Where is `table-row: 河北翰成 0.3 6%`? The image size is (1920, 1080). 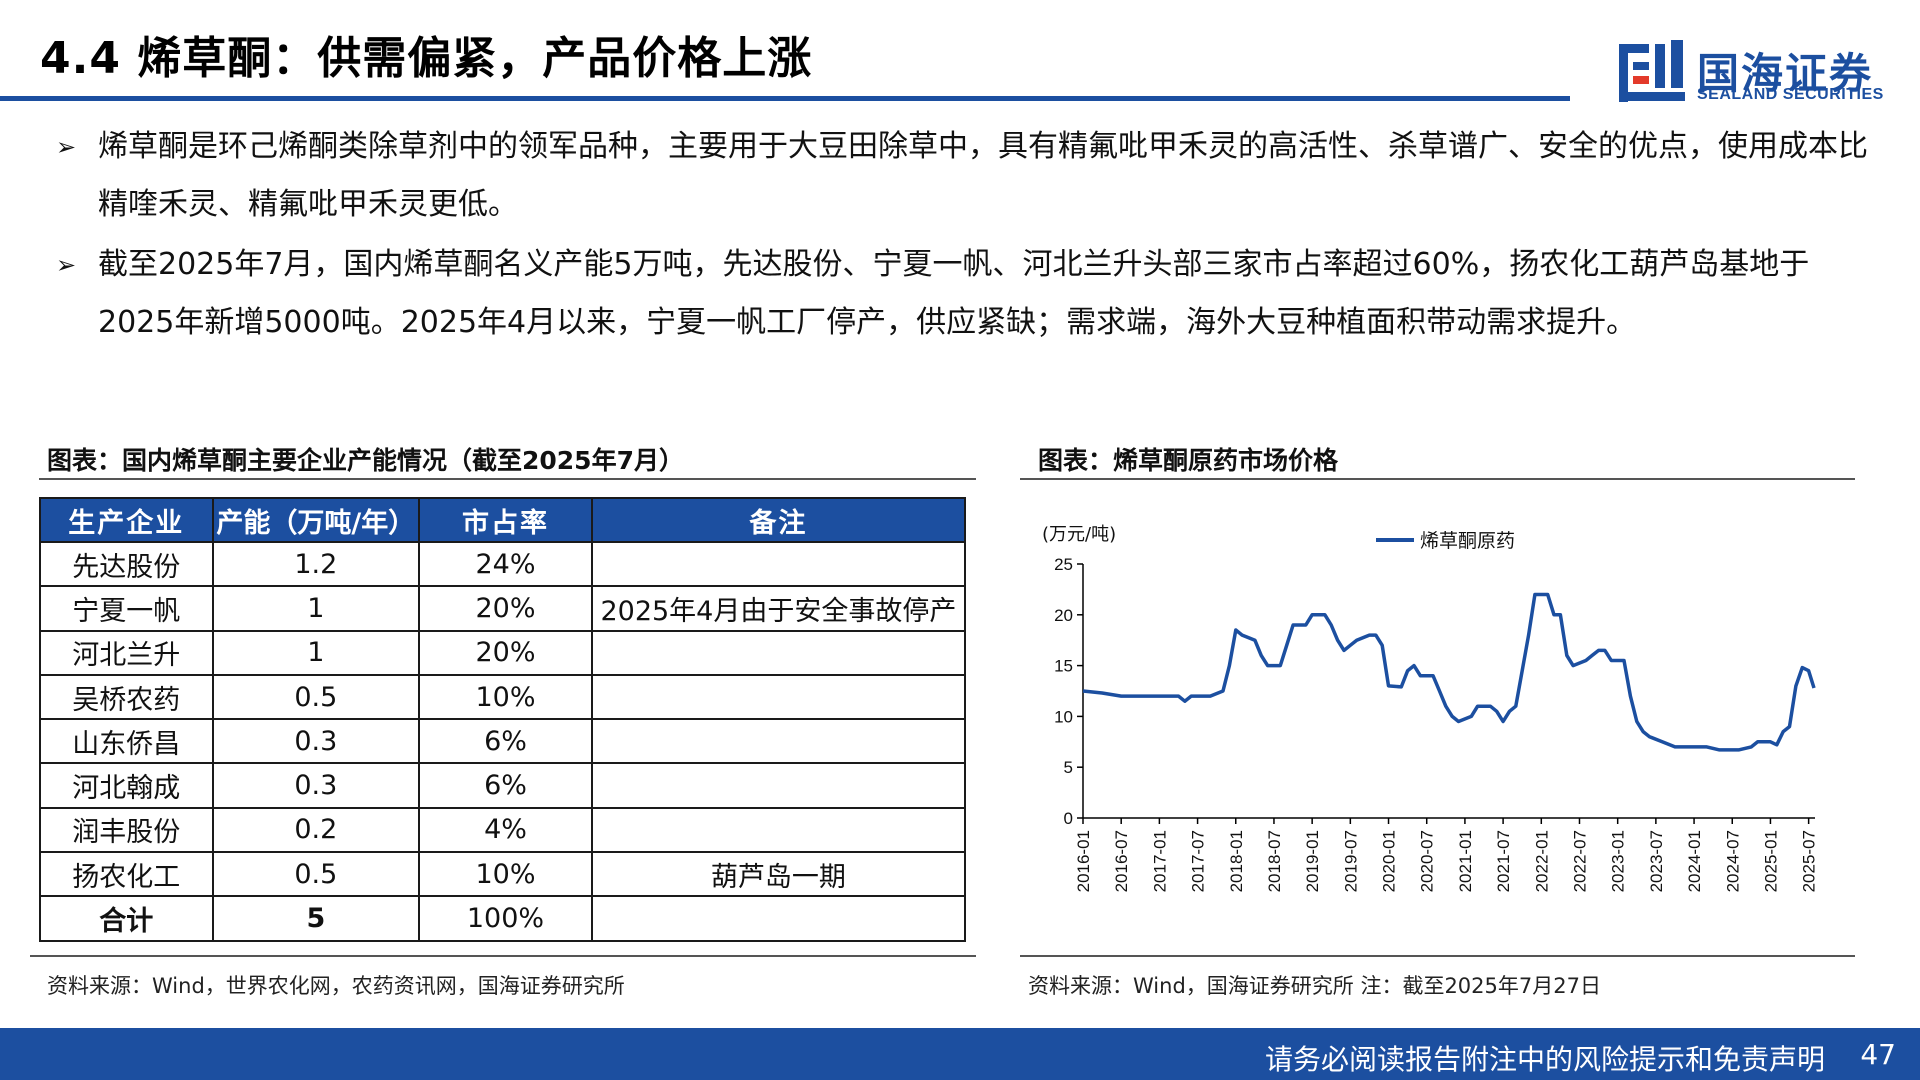
table-row: 河北翰成 0.3 6% is located at coordinates (503, 785).